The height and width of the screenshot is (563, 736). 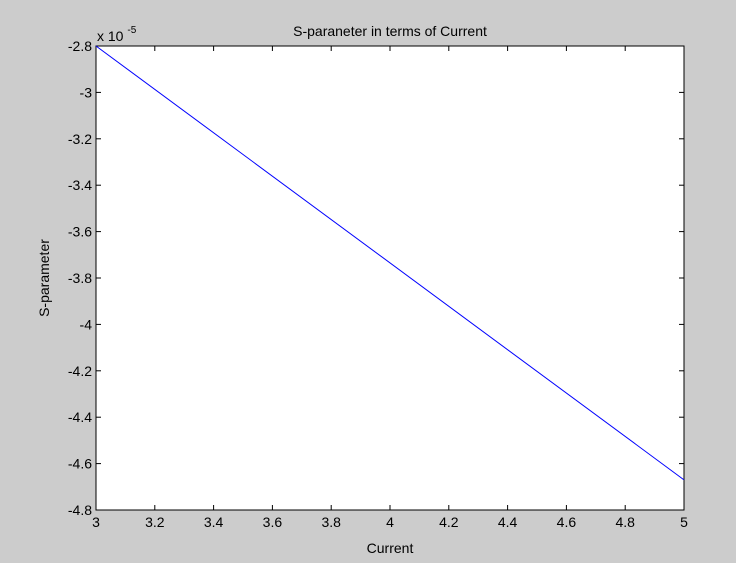 I want to click on x-tick-label: 4.4, so click(x=508, y=522).